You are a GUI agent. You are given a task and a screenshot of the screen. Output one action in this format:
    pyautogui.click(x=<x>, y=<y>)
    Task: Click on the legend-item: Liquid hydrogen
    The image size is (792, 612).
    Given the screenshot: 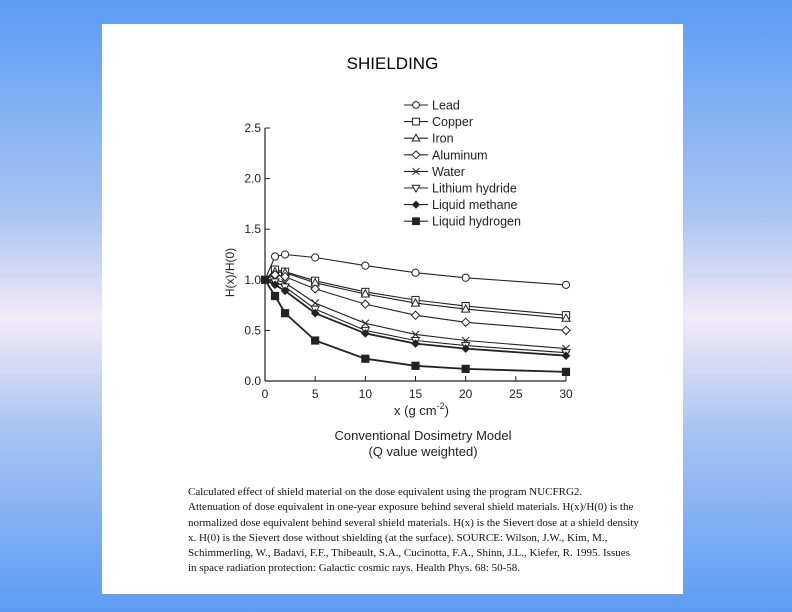 What is the action you would take?
    pyautogui.click(x=462, y=222)
    